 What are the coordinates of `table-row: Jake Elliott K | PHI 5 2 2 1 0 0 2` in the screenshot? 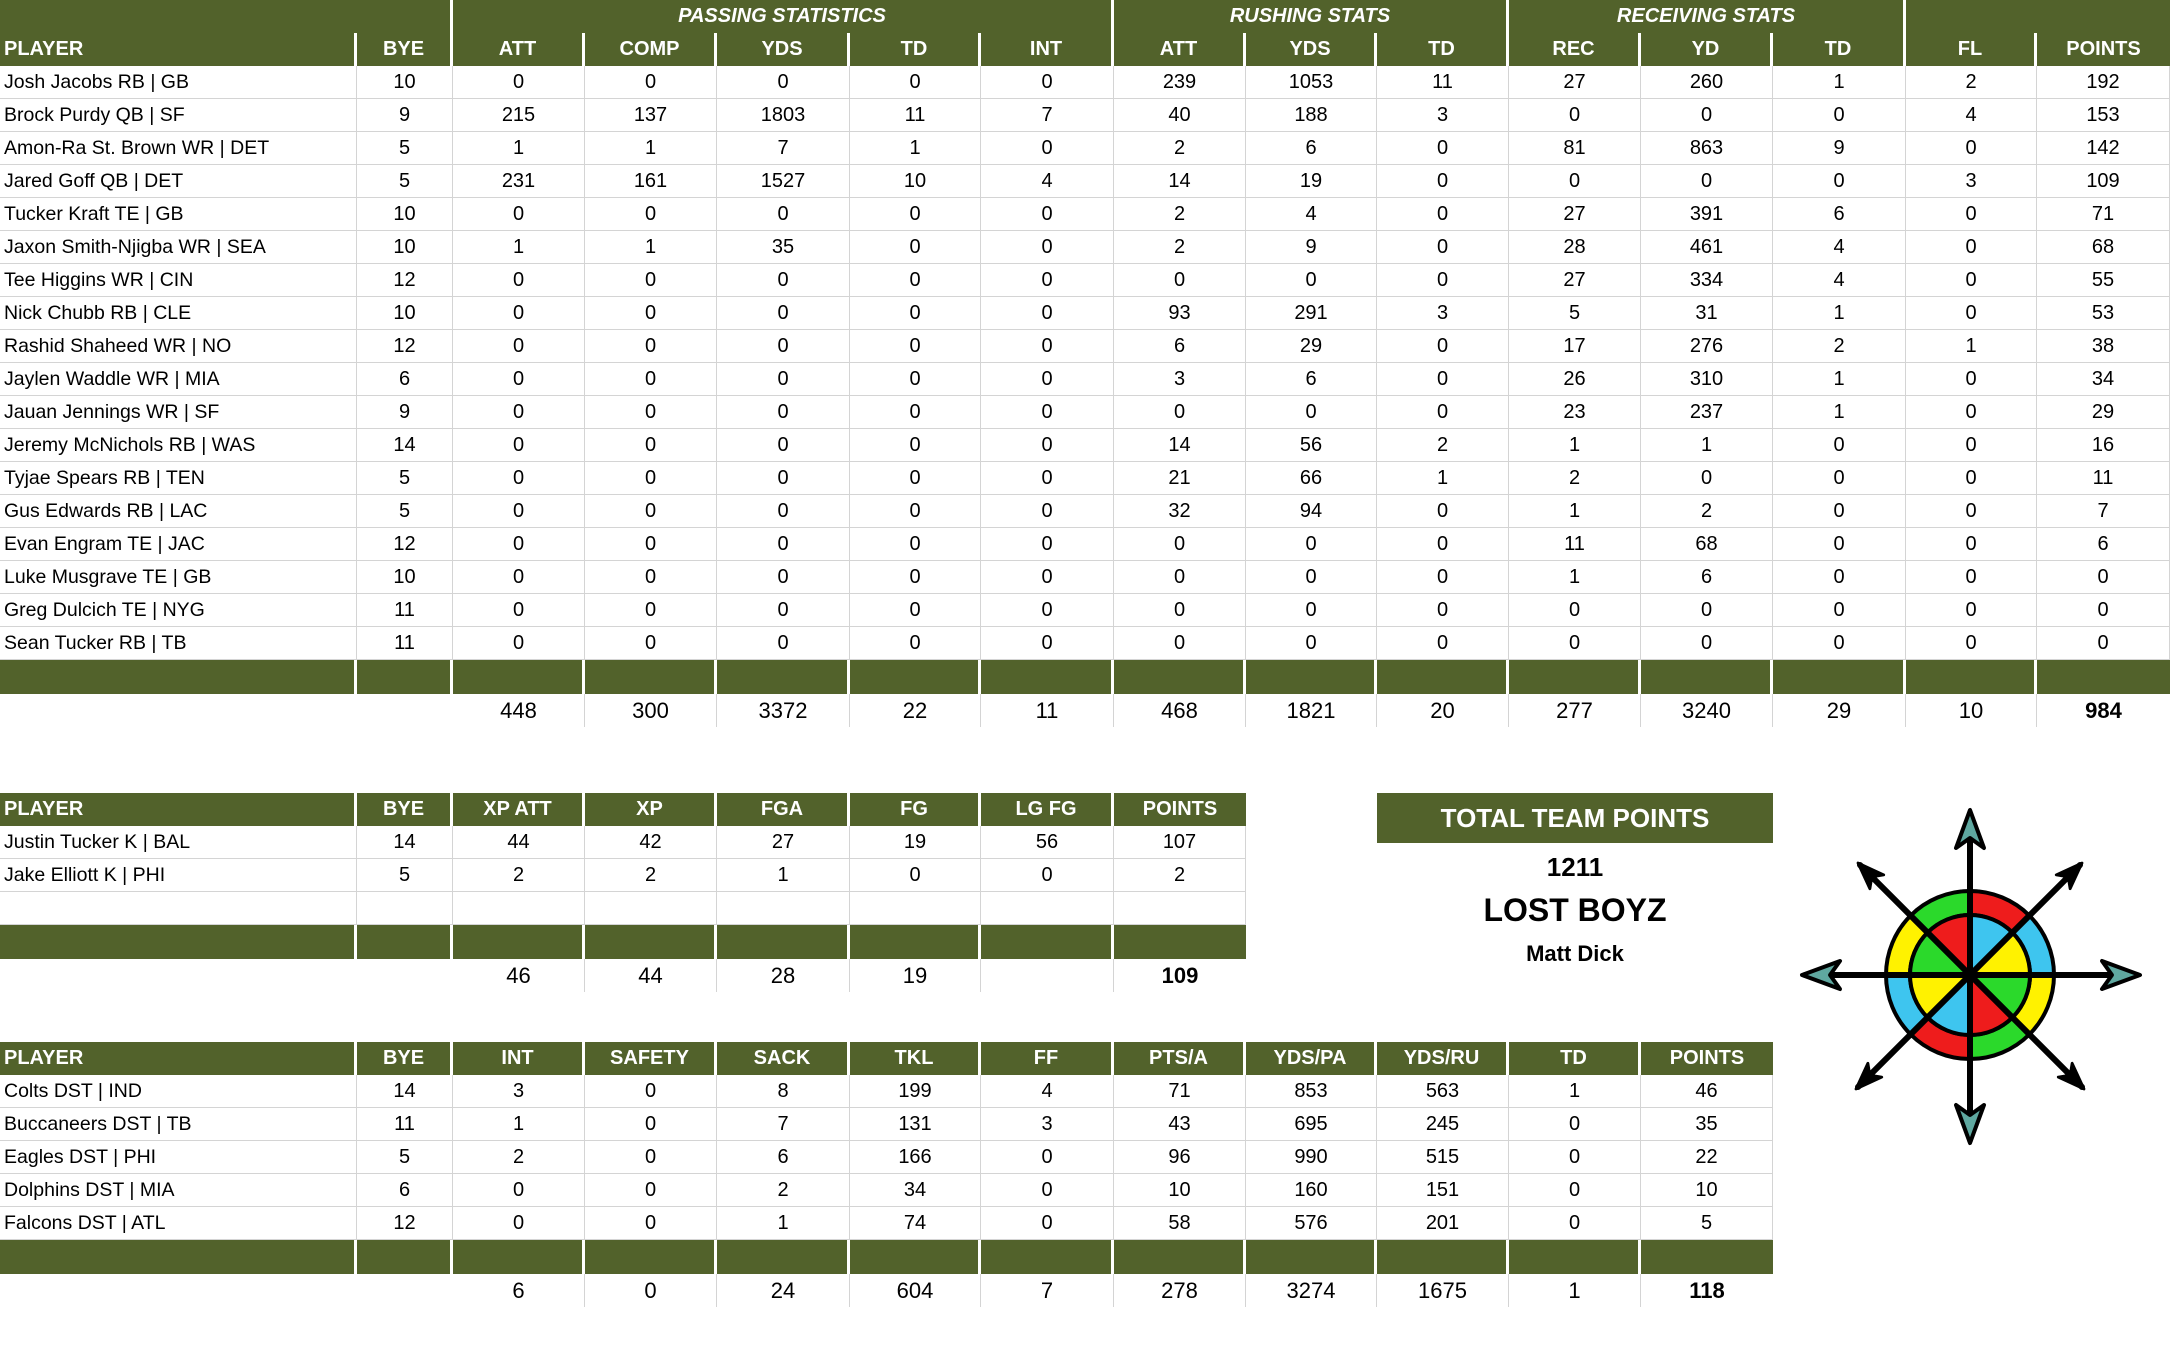 It's located at (623, 875).